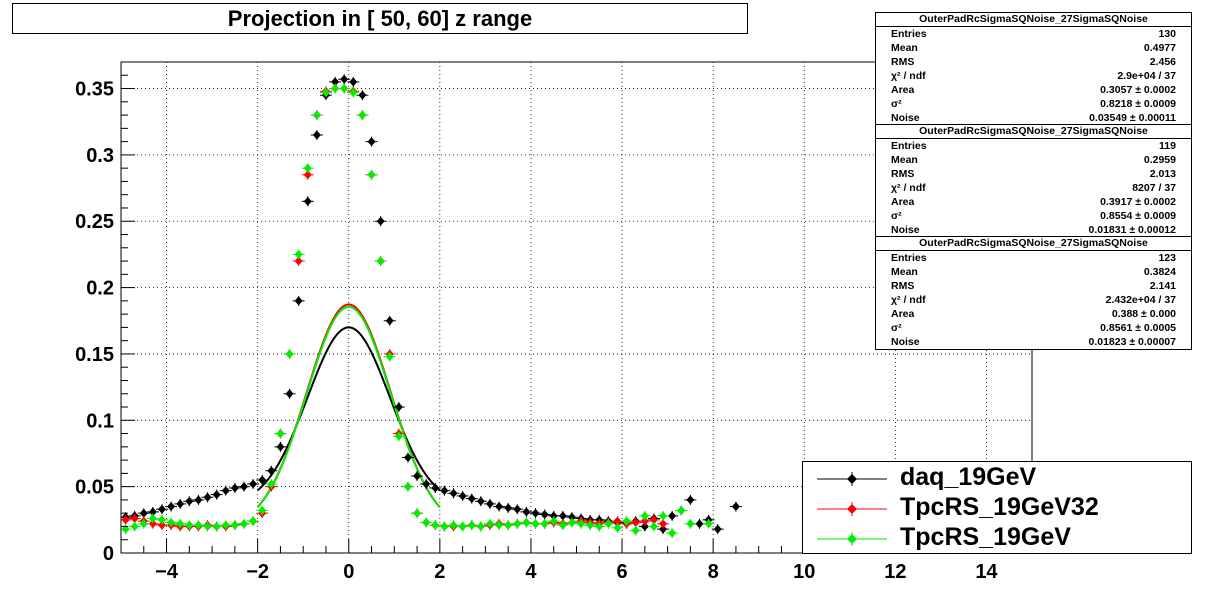  I want to click on stats-row: Area 0.388 ± 0.000, so click(1033, 314).